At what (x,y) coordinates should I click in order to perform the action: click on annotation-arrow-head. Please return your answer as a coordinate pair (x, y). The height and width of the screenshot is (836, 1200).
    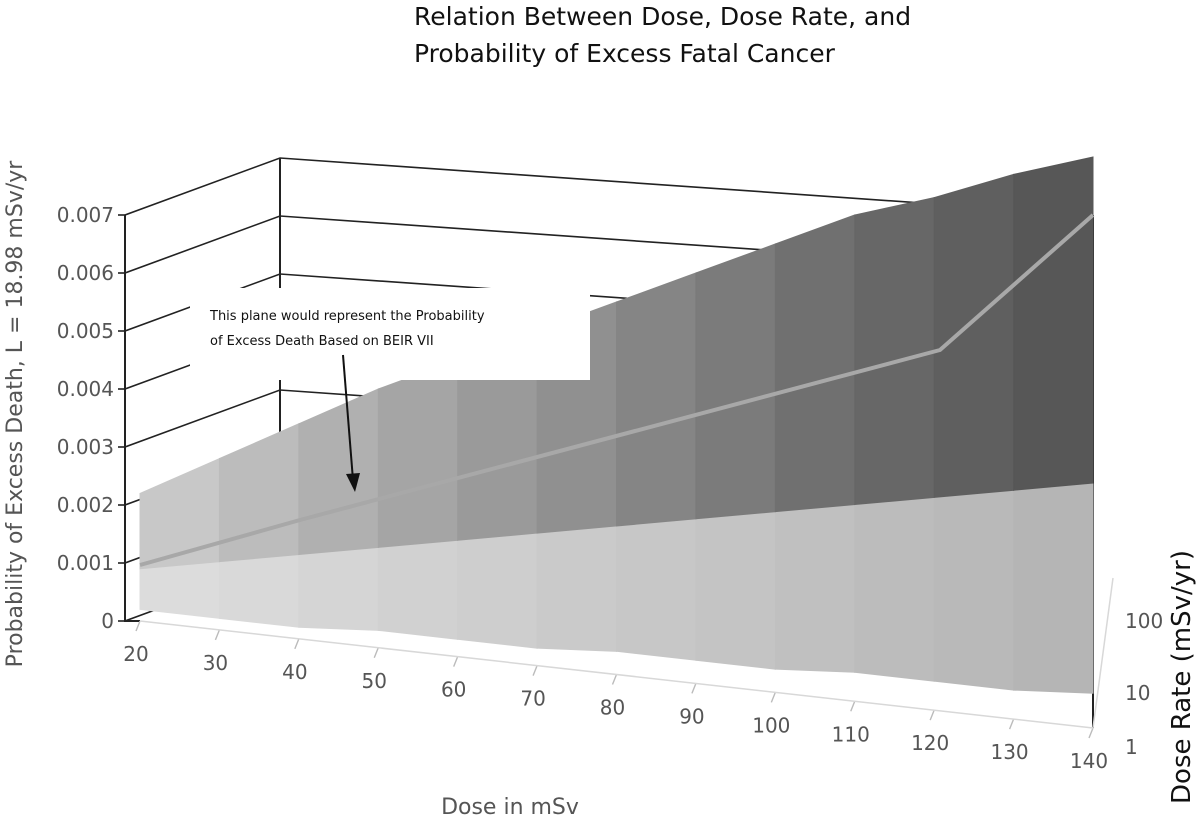
    Looking at the image, I should click on (353, 482).